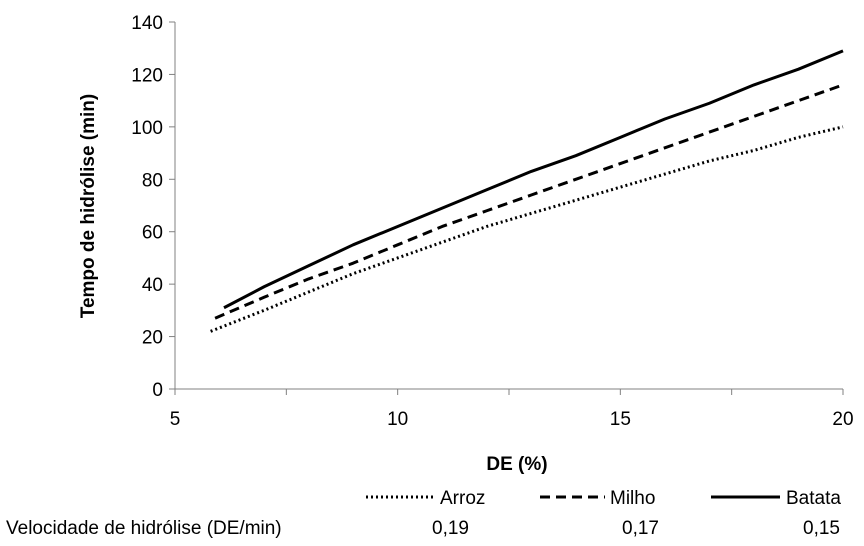  I want to click on legend-label: Milho, so click(632, 498).